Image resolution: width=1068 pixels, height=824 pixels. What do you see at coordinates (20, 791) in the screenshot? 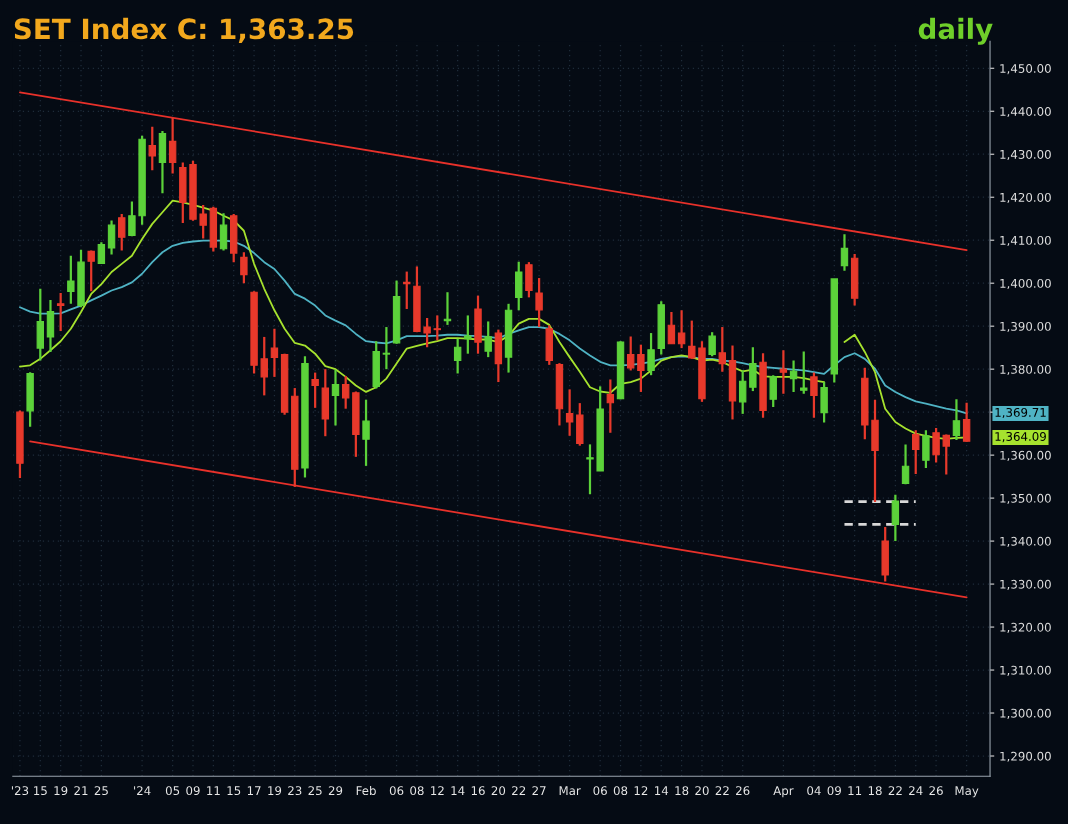
I see `x-tick-label: '23` at bounding box center [20, 791].